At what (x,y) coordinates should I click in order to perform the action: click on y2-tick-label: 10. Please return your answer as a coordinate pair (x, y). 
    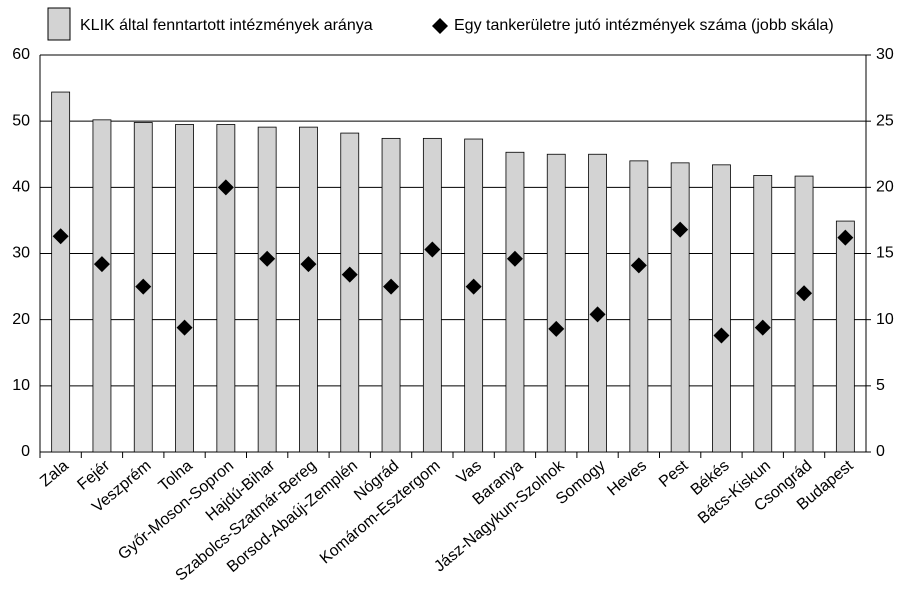
    Looking at the image, I should click on (885, 319).